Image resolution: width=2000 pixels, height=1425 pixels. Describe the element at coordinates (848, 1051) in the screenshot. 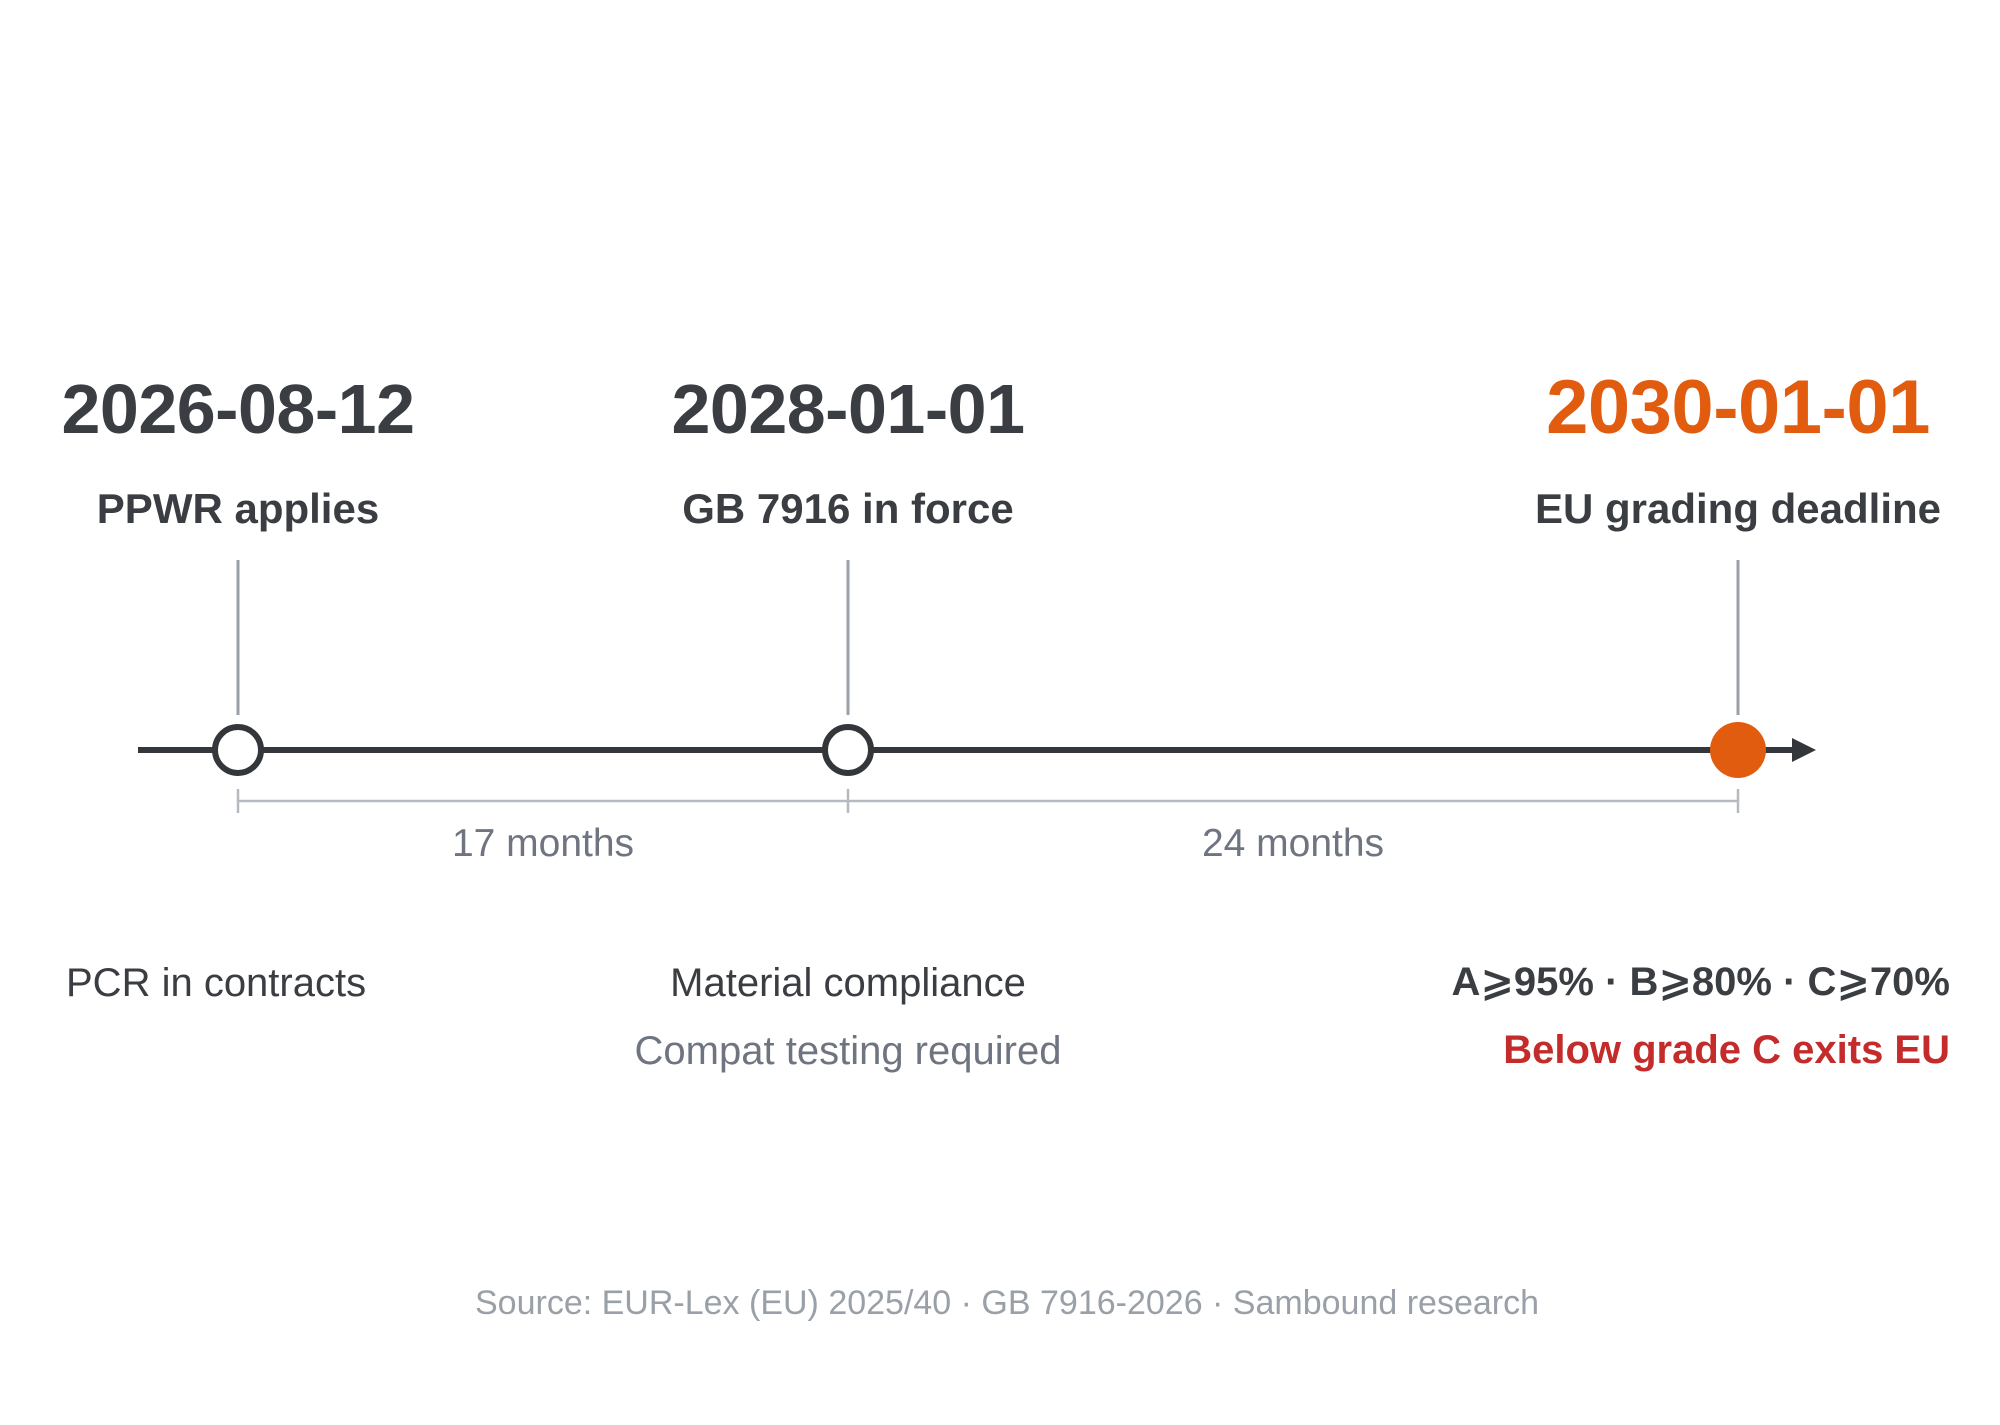

I see `milestone-note-2-sub: Compat testing required` at that location.